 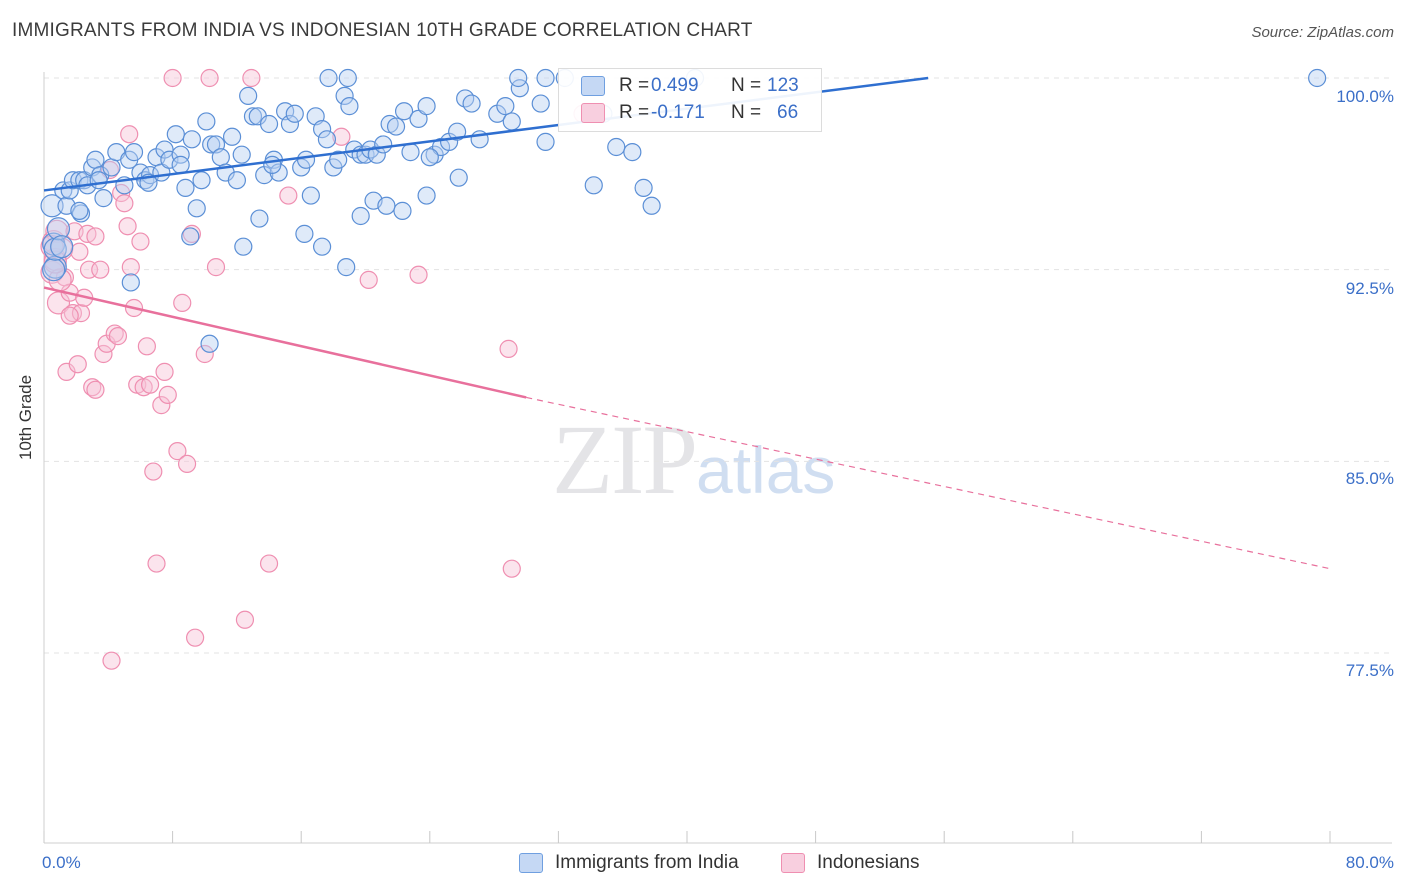 I want to click on r-value: -0.171, so click(x=678, y=112).